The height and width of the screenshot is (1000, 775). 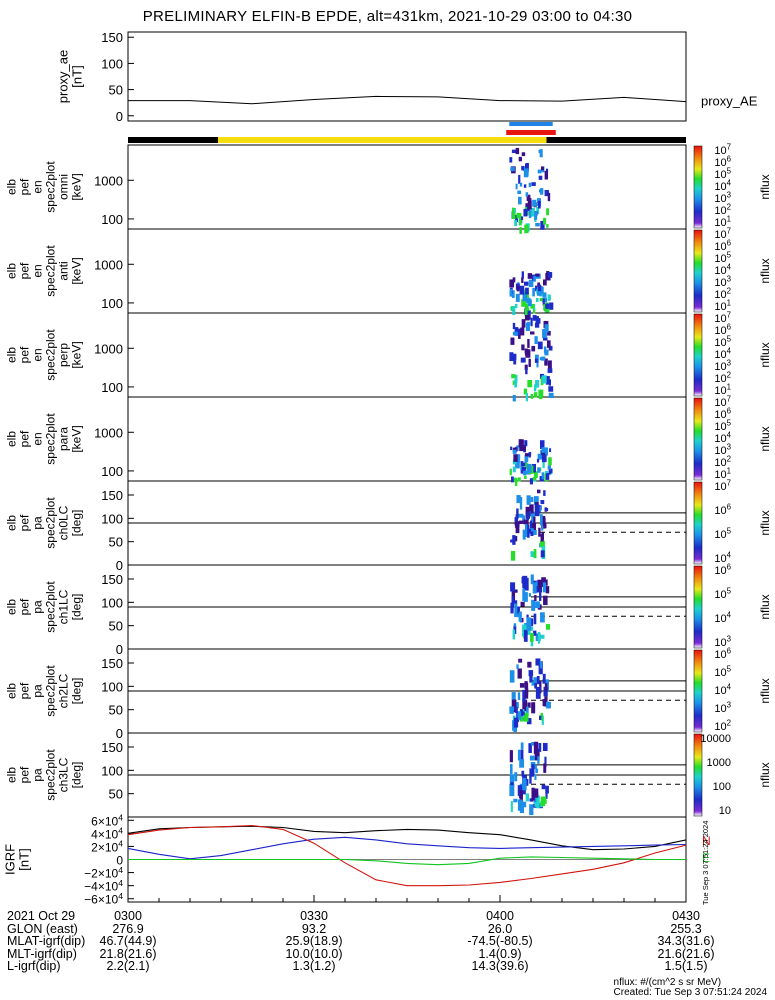 I want to click on time-axis-glon: 93.2, so click(x=314, y=928).